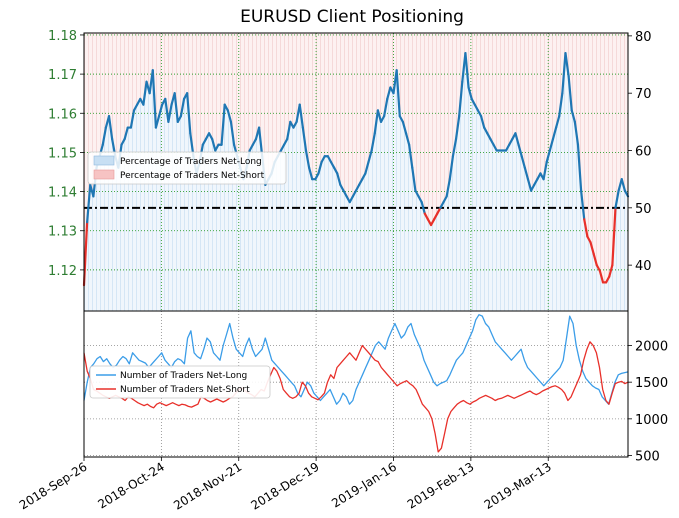 This screenshot has height=518, width=679. Describe the element at coordinates (651, 346) in the screenshot. I see `count-tick-label: 2000` at that location.